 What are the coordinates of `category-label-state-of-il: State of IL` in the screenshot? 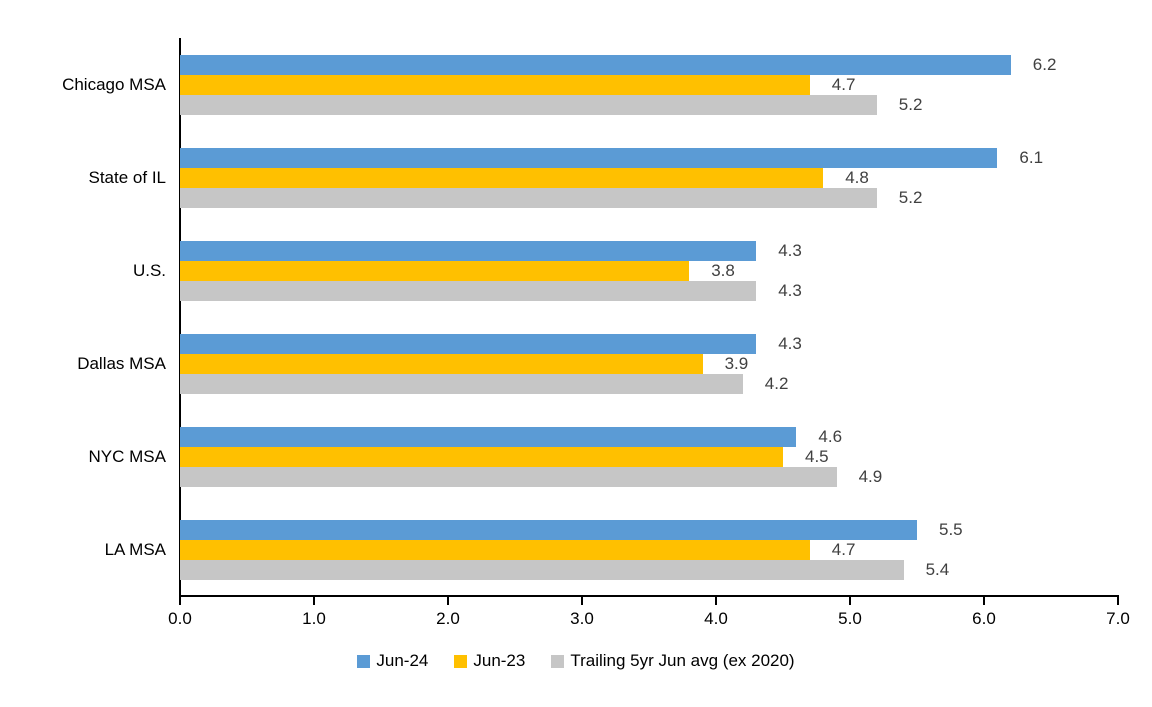 It's located at (127, 177).